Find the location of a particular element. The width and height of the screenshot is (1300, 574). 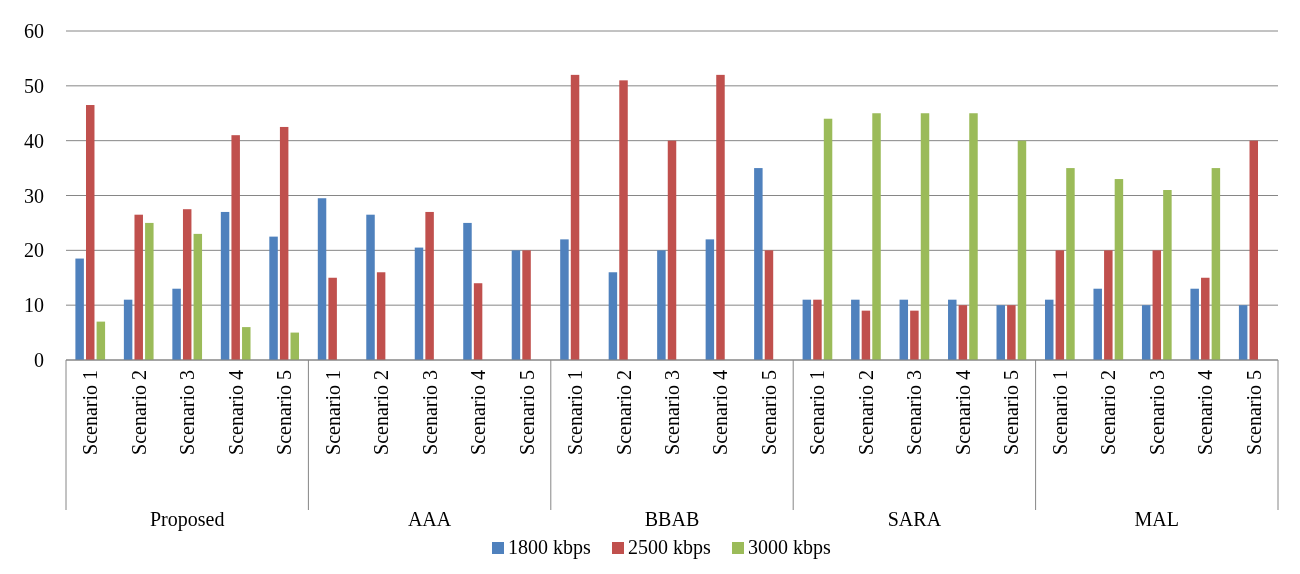

legend-label: 1800 kbps is located at coordinates (549, 547).